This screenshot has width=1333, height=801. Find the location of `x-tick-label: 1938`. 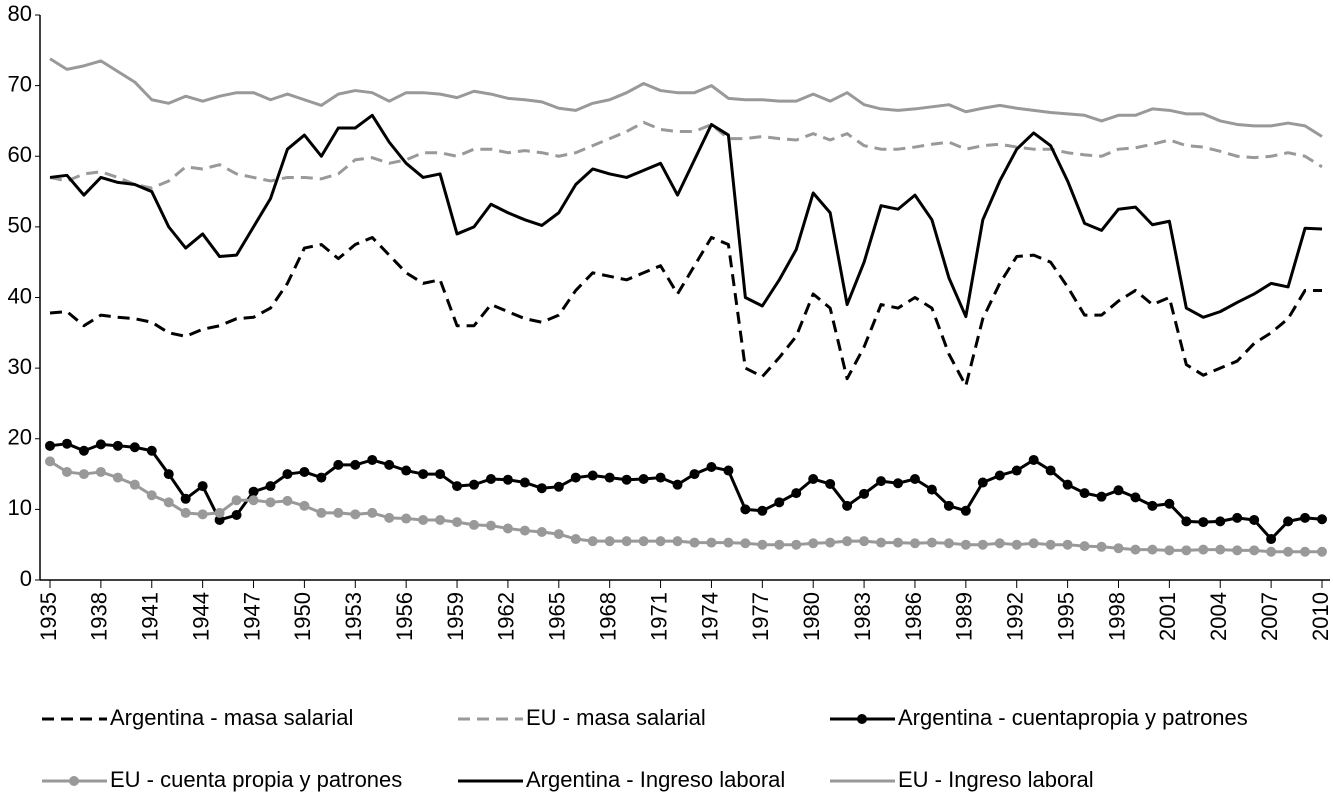

x-tick-label: 1938 is located at coordinates (99, 616).